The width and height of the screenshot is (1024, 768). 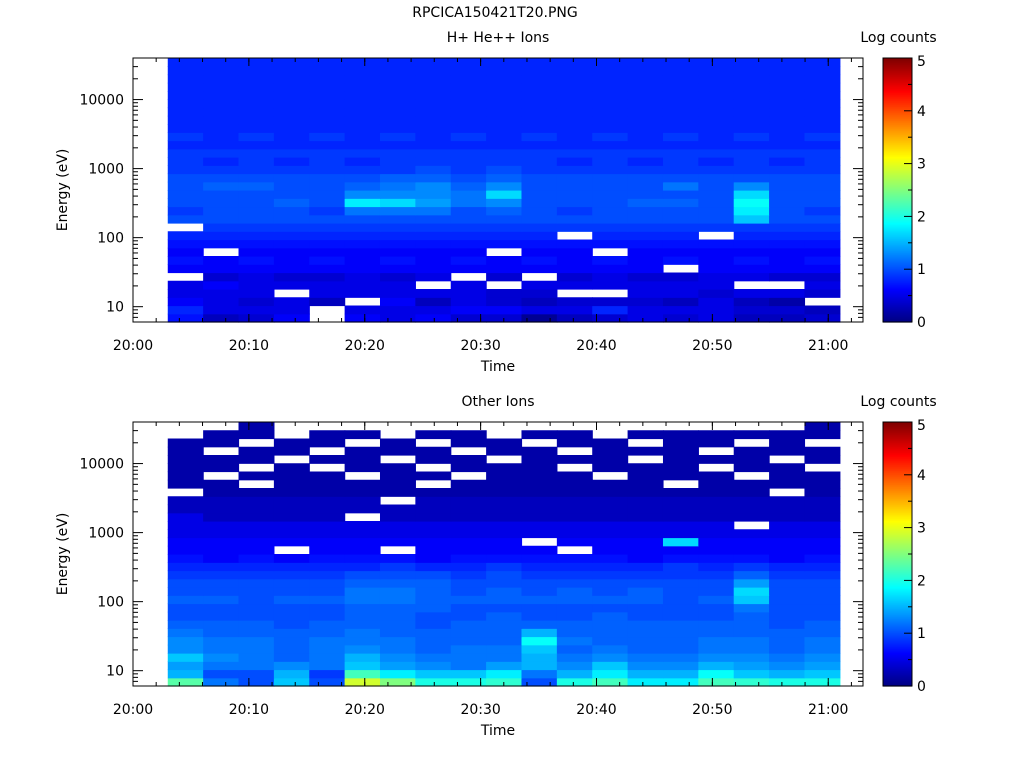 What do you see at coordinates (898, 402) in the screenshot?
I see `chart1-colorbar-label: Log counts` at bounding box center [898, 402].